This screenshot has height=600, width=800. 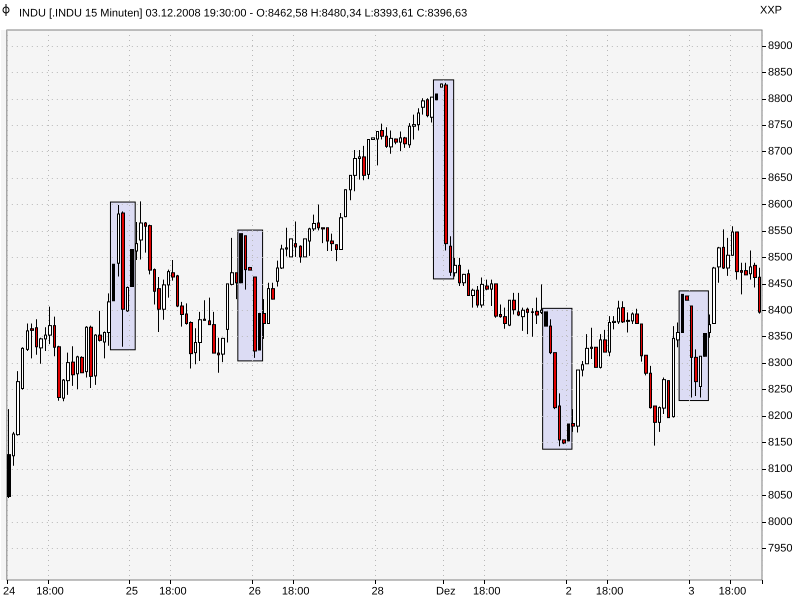 What do you see at coordinates (446, 592) in the screenshot?
I see `x-tick-label: Dez` at bounding box center [446, 592].